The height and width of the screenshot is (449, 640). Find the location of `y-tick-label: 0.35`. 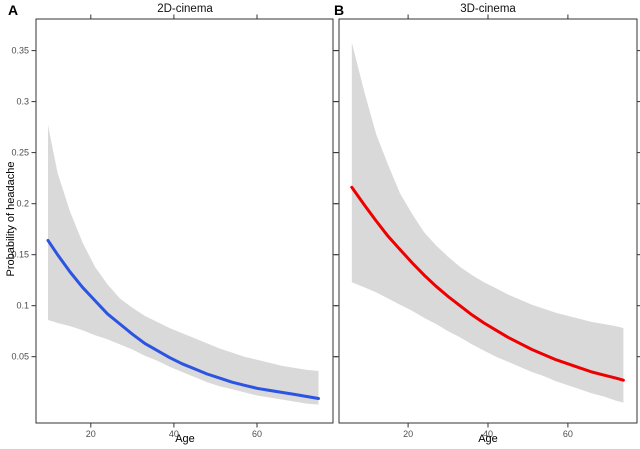

y-tick-label: 0.35 is located at coordinates (20, 51).